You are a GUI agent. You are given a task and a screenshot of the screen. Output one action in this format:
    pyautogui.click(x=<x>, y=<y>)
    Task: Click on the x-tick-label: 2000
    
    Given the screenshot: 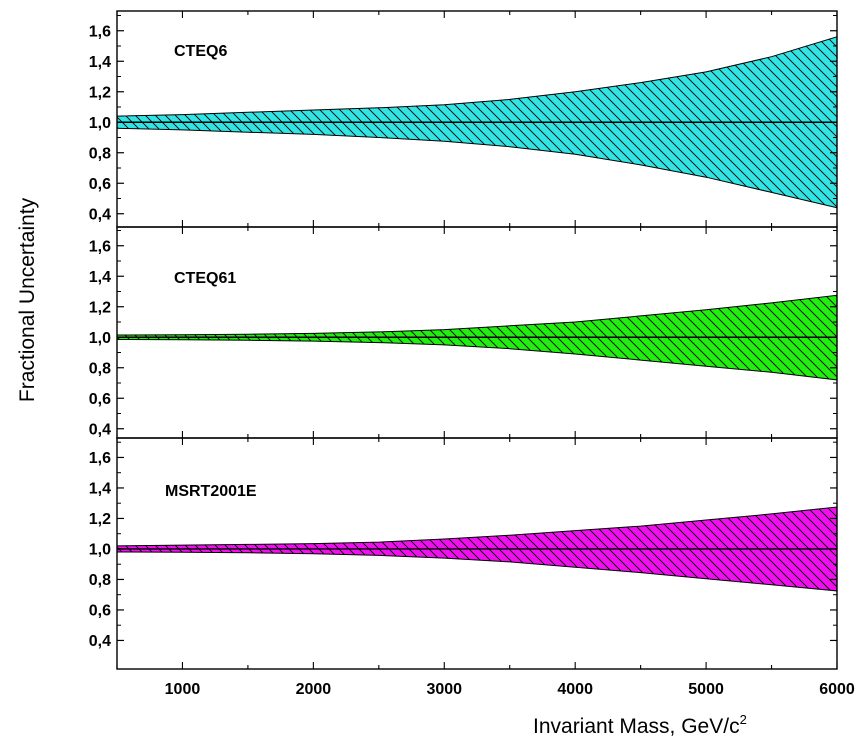 What is the action you would take?
    pyautogui.click(x=314, y=689)
    